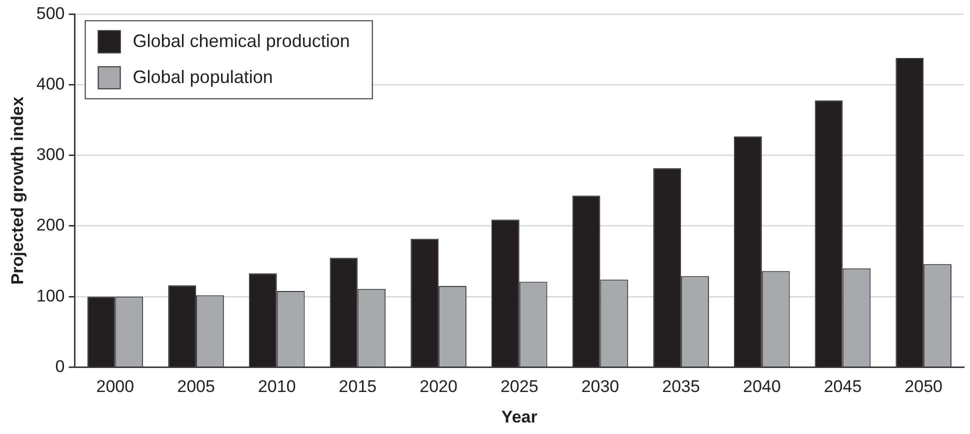 Image resolution: width=970 pixels, height=434 pixels. I want to click on y-tick-label: 300, so click(50, 154).